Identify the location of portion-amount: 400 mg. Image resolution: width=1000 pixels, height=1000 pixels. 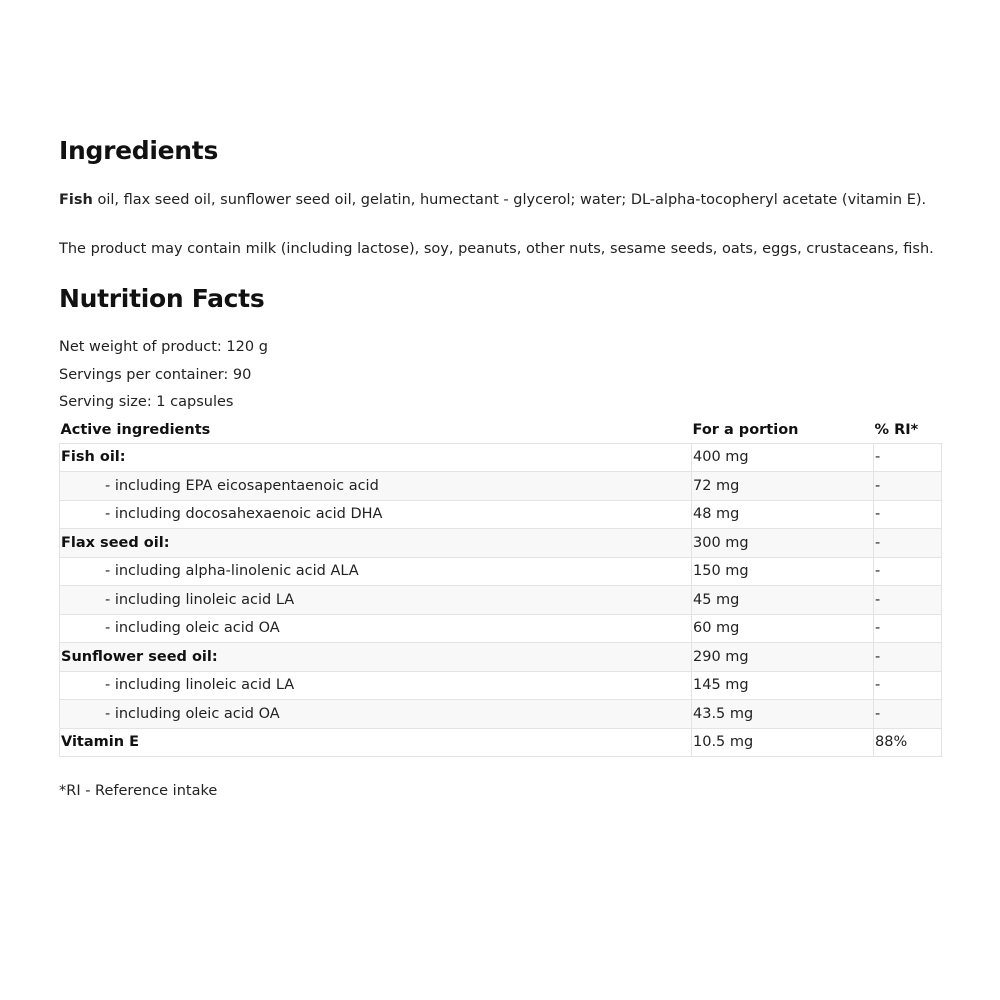
(782, 457).